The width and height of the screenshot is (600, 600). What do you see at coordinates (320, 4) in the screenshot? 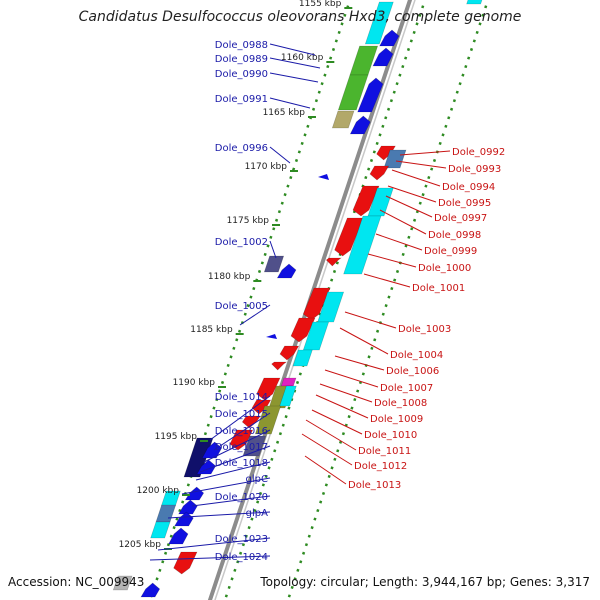
I see `scale-label: 1155 kbp` at bounding box center [320, 4].